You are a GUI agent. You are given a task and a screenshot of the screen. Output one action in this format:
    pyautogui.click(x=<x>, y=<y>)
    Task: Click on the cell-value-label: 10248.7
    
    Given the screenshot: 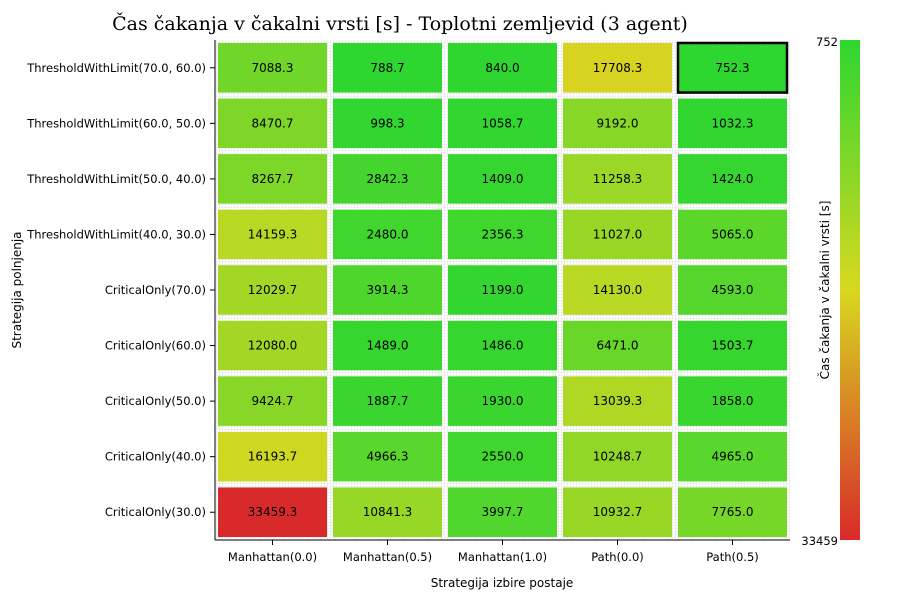 What is the action you would take?
    pyautogui.click(x=618, y=457)
    